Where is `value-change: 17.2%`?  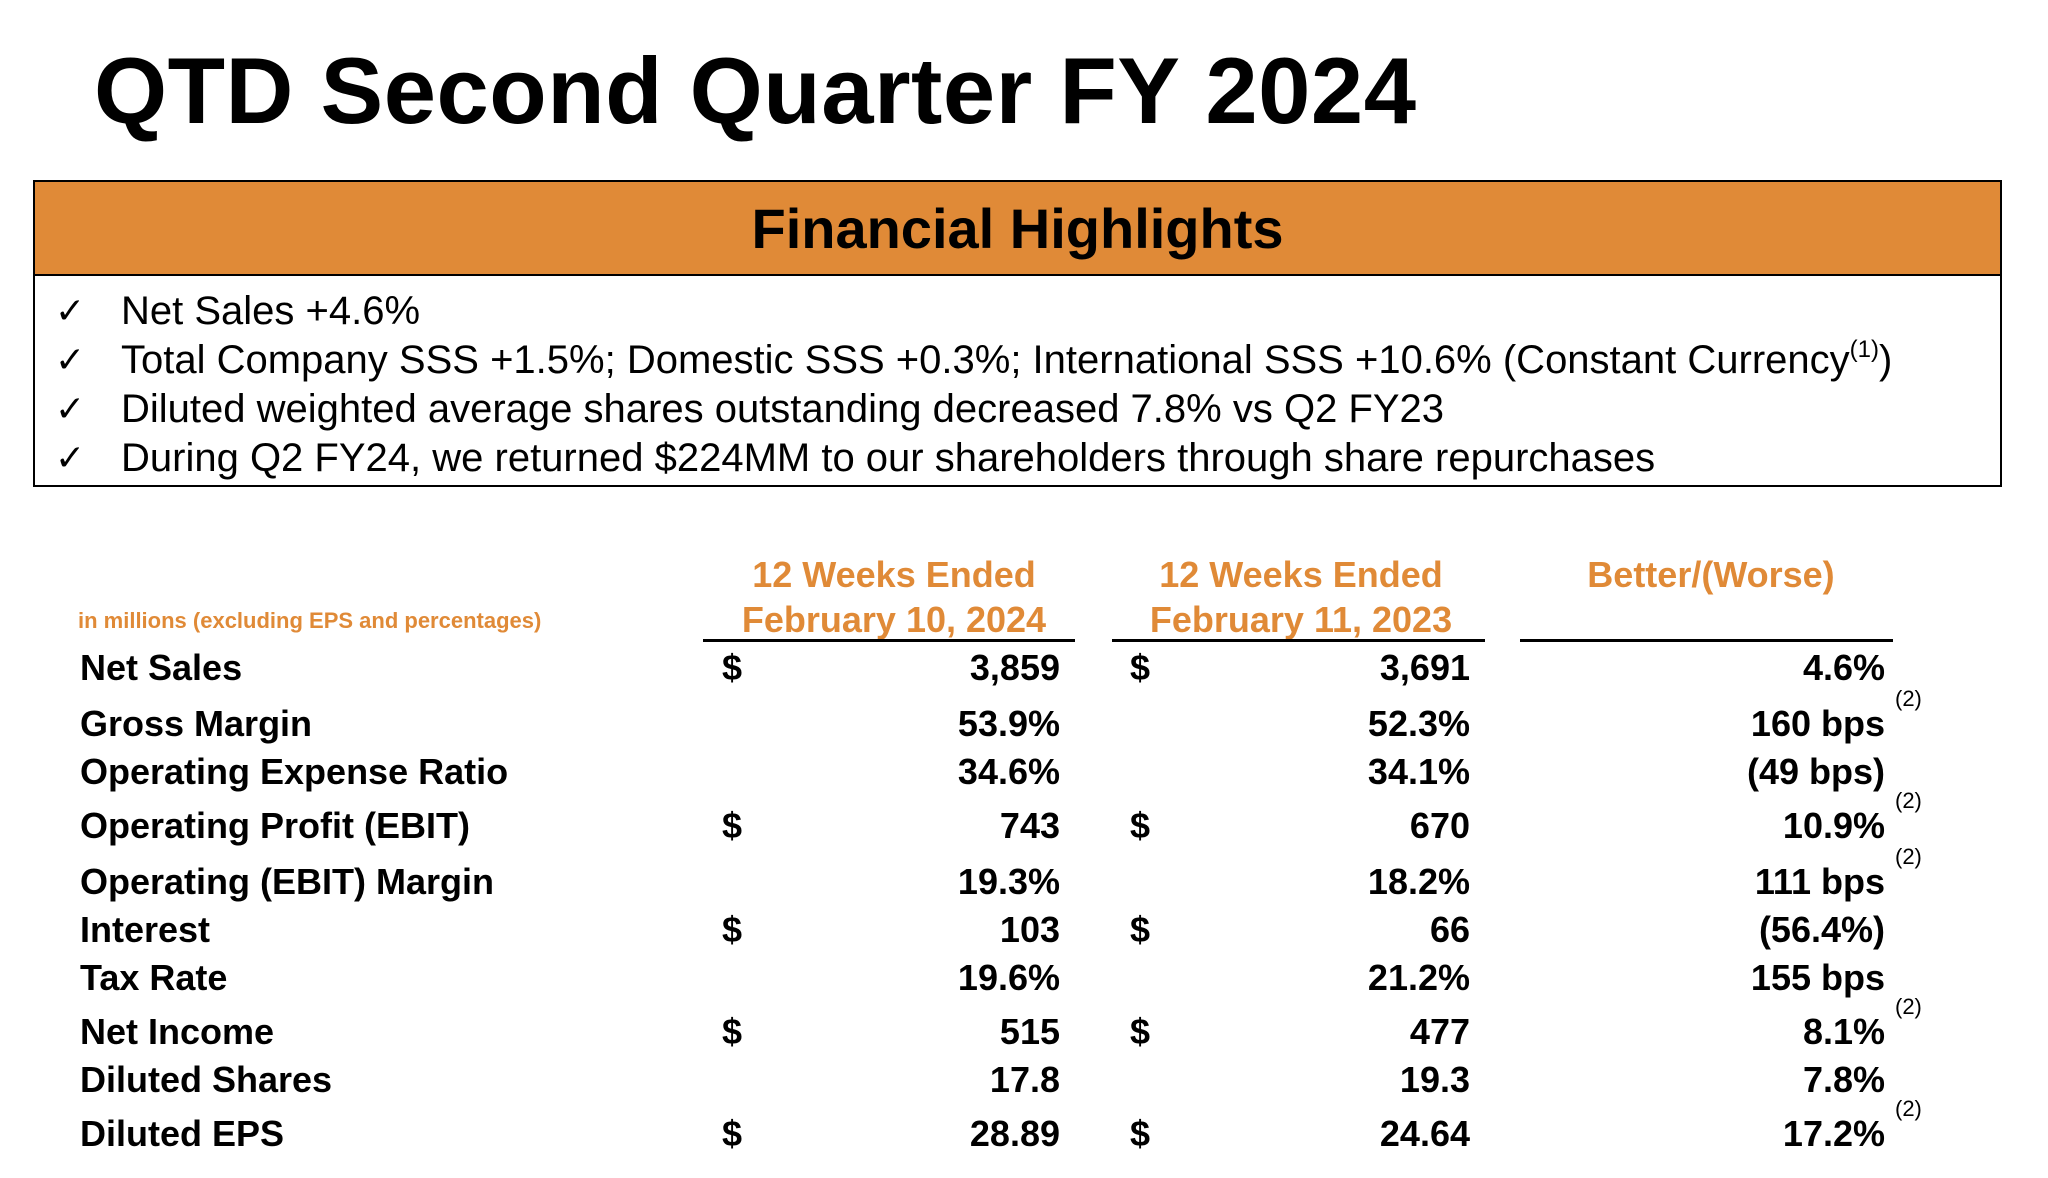 value-change: 17.2% is located at coordinates (1833, 1133).